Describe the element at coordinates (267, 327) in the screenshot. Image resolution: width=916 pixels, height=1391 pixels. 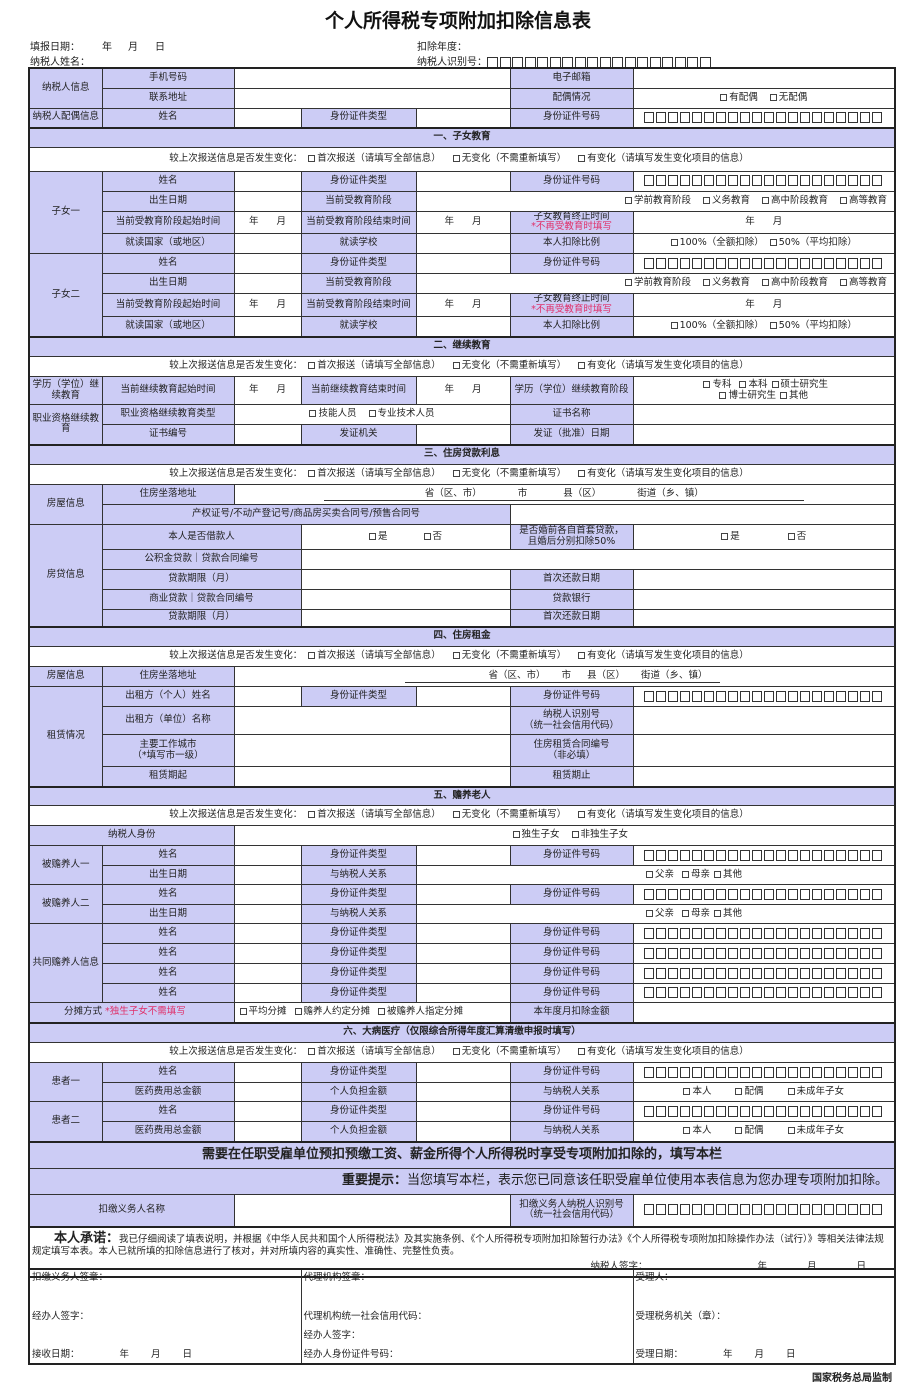
I see `study-country-input` at that location.